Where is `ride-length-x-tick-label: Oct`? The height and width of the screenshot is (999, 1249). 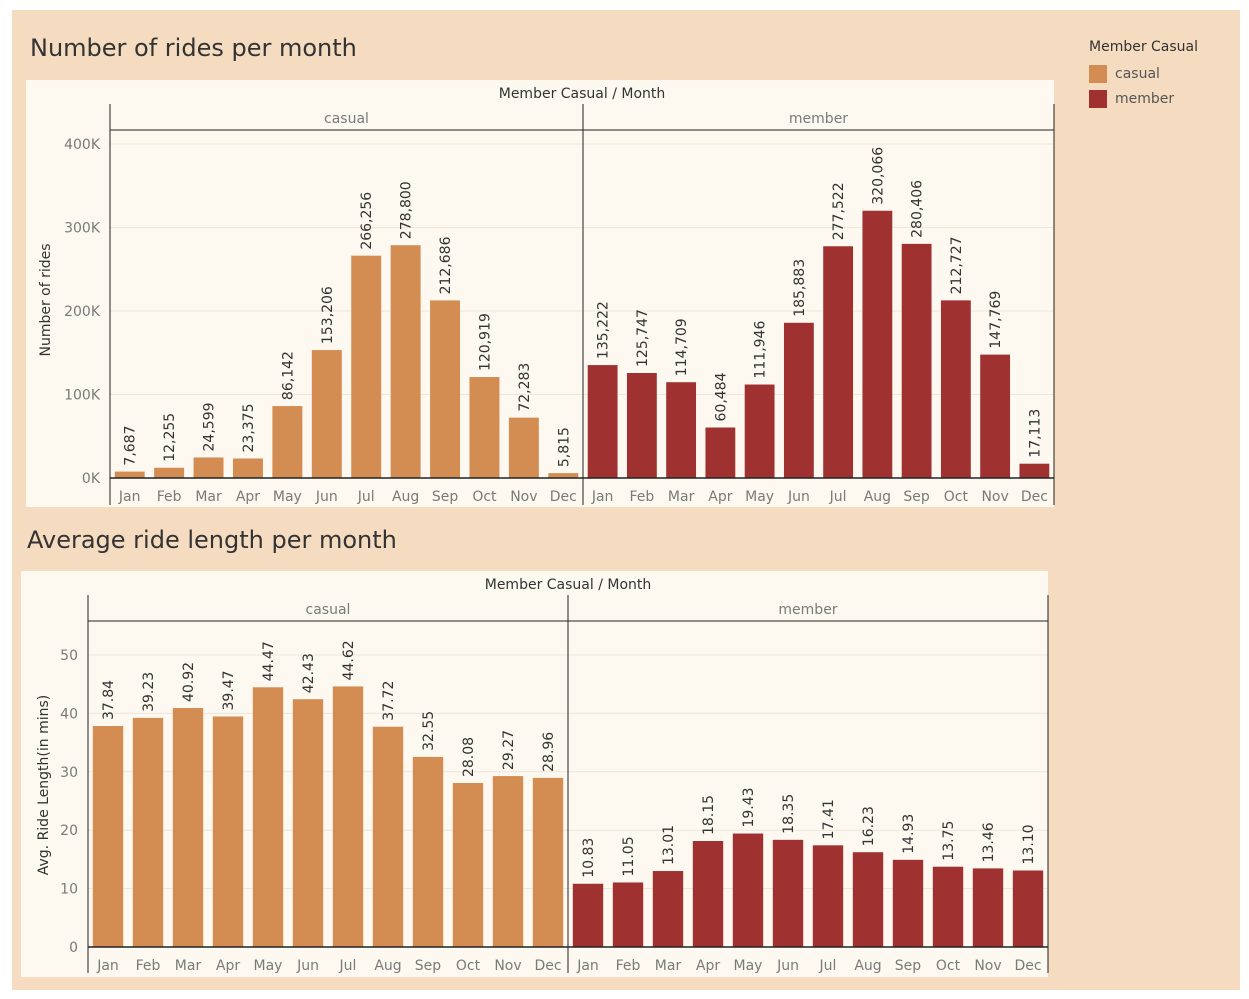 ride-length-x-tick-label: Oct is located at coordinates (948, 966).